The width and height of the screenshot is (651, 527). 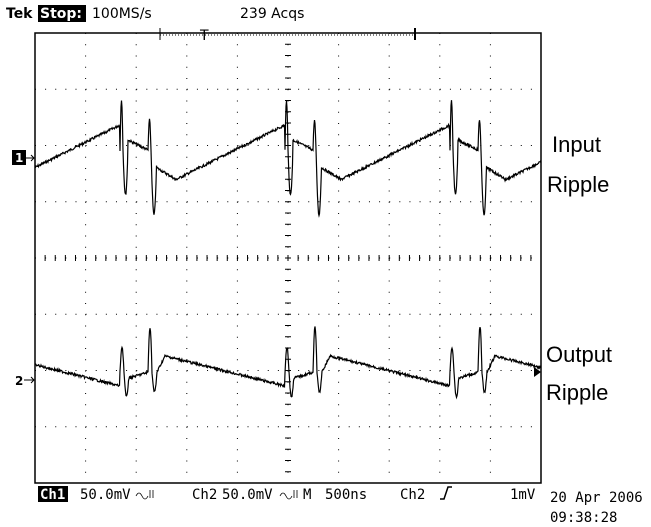 I want to click on ch1-box, so click(x=53, y=494).